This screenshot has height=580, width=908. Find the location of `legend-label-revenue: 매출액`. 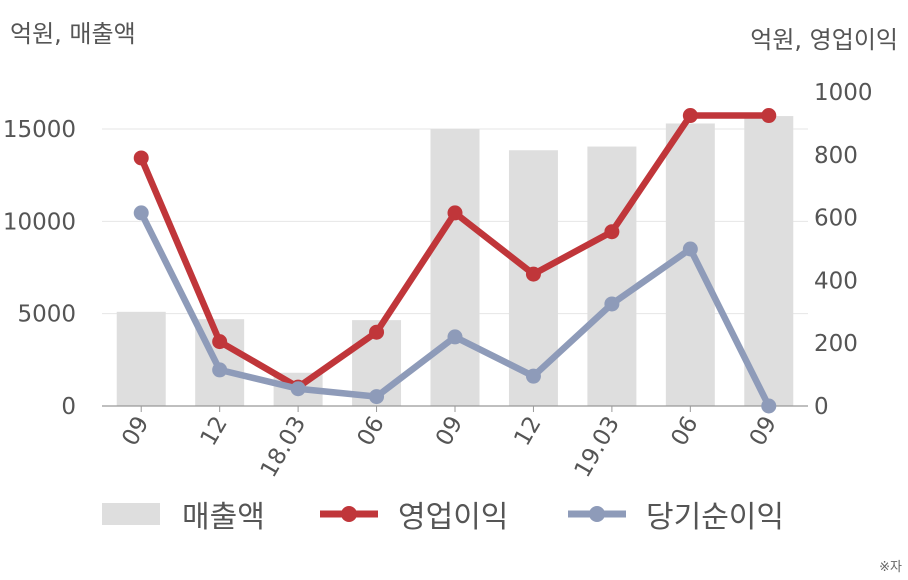

legend-label-revenue: 매출액 is located at coordinates (223, 517).